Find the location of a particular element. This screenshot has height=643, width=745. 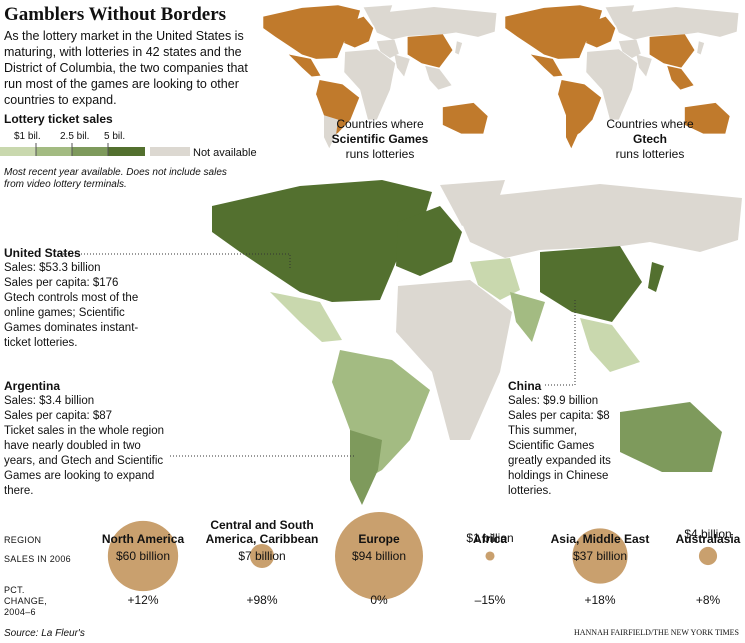

region-name: Asia, Middle East is located at coordinates (600, 539).